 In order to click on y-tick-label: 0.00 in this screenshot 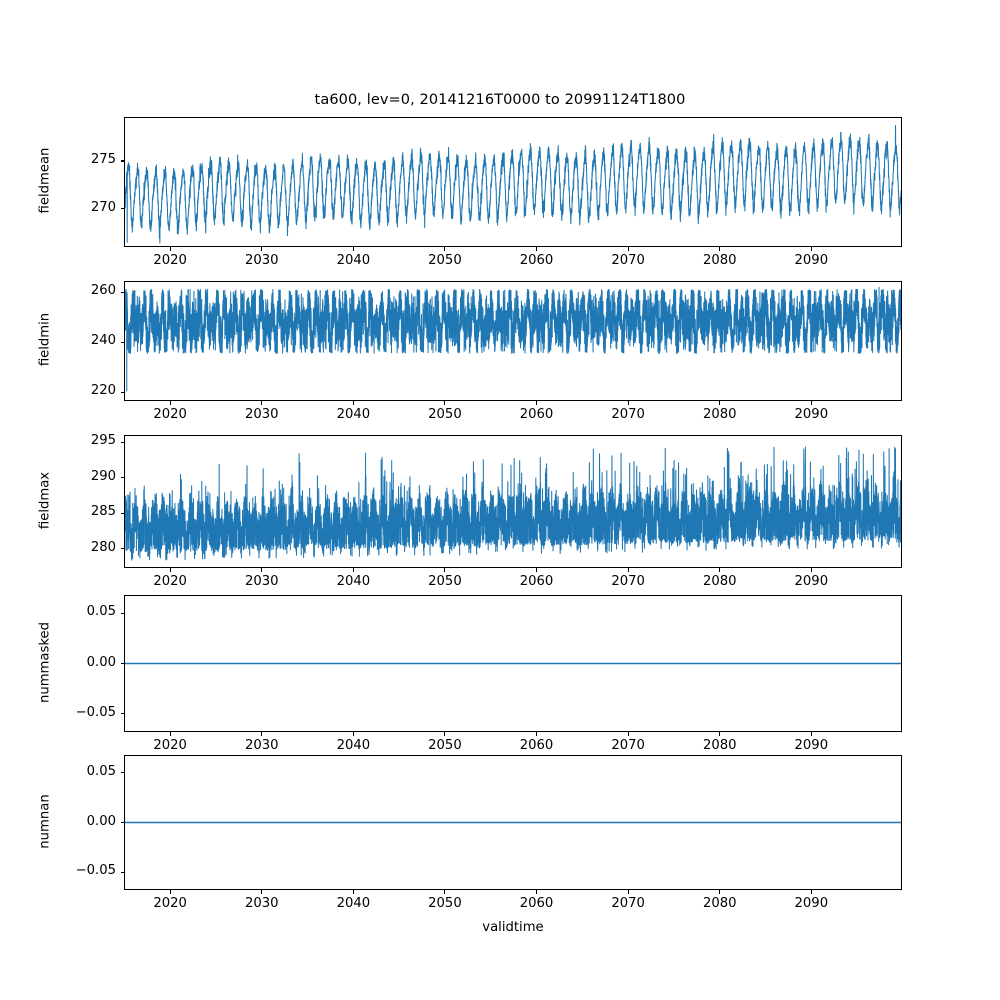, I will do `click(101, 821)`.